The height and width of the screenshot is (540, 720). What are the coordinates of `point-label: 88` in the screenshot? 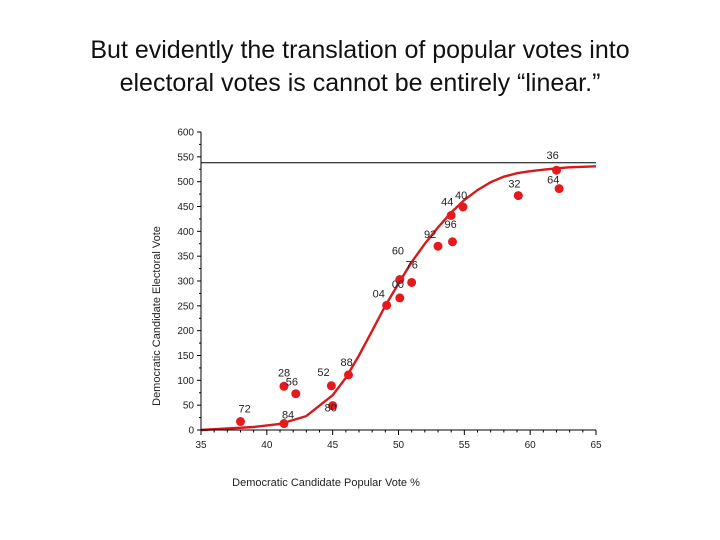 It's located at (346, 363).